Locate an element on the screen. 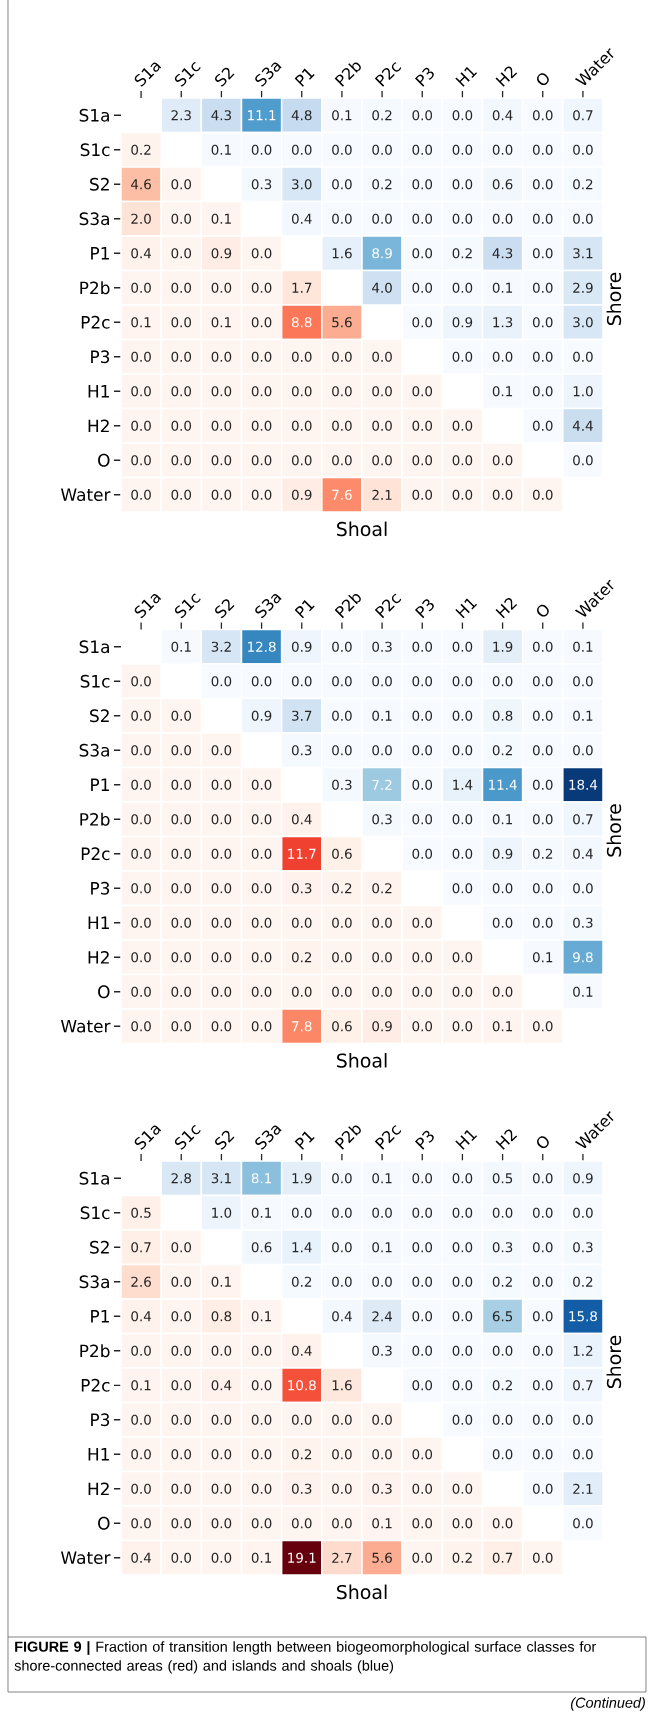  data-label: 0.5 is located at coordinates (502, 1178).